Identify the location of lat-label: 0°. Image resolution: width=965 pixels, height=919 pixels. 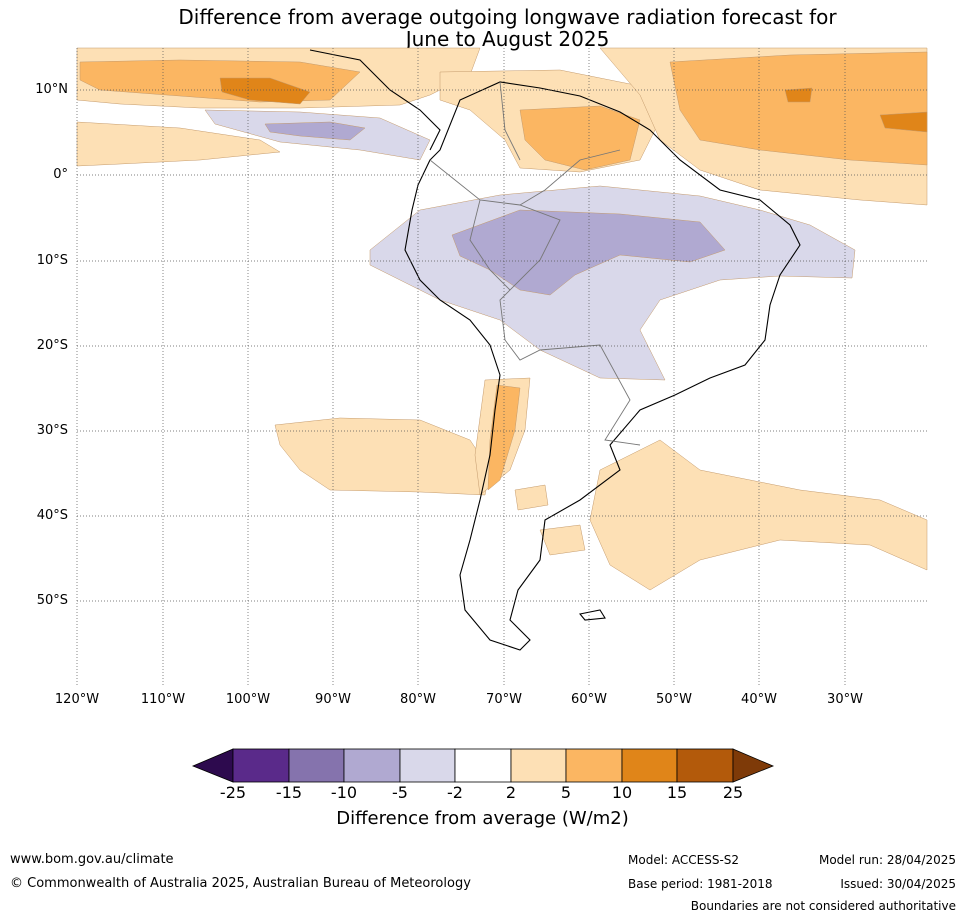
(60, 174).